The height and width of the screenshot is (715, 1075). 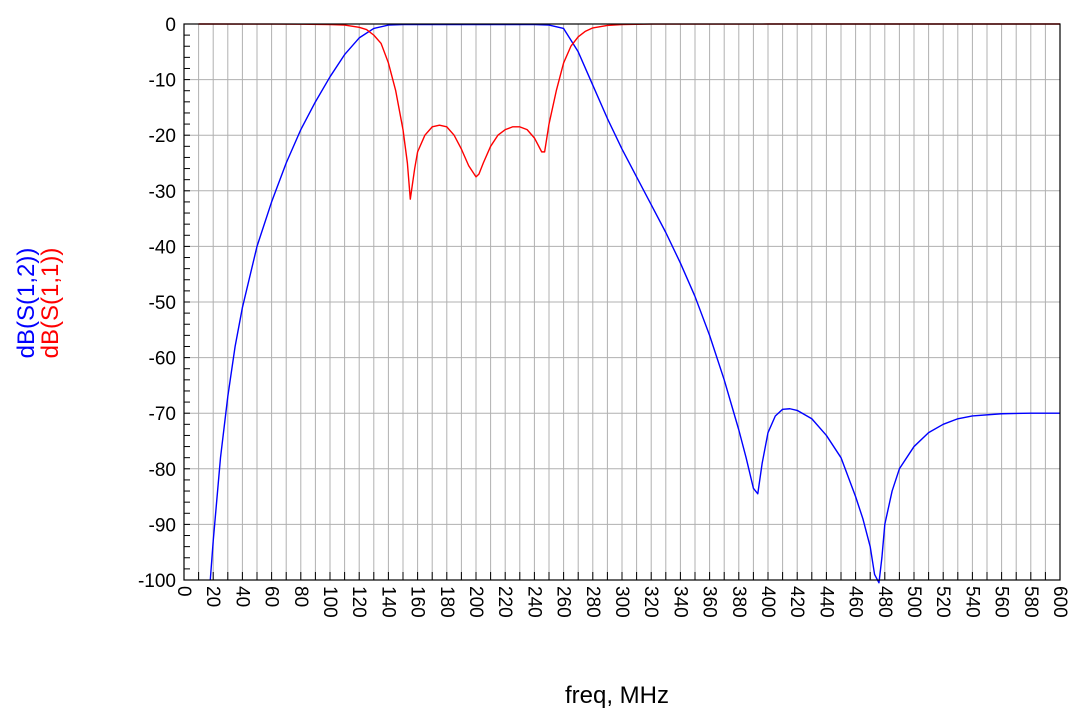 What do you see at coordinates (825, 602) in the screenshot?
I see `x-tick-label: 440` at bounding box center [825, 602].